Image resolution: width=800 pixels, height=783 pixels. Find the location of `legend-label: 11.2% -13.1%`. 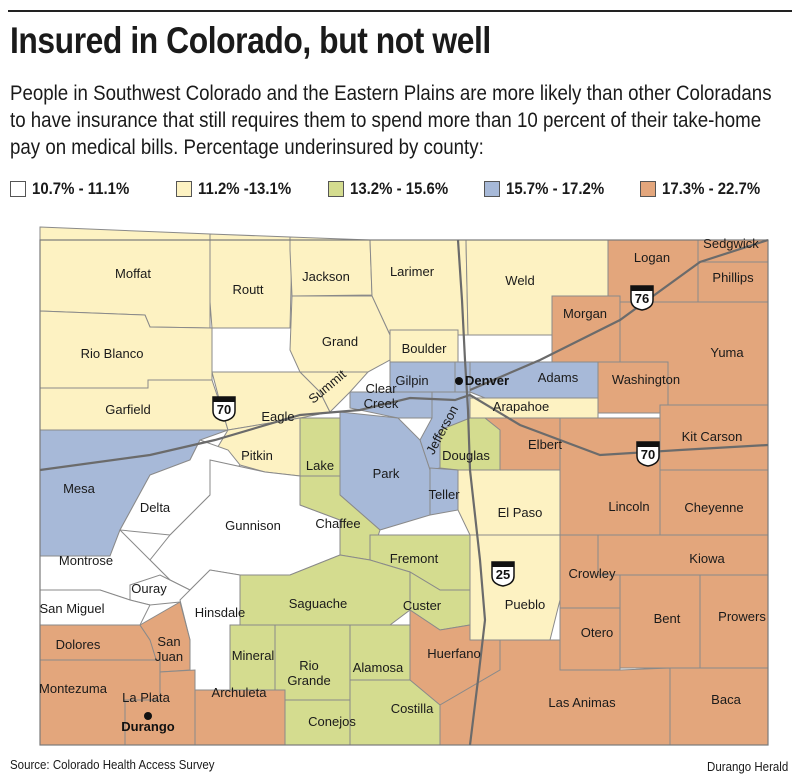

legend-label: 11.2% -13.1% is located at coordinates (245, 188).